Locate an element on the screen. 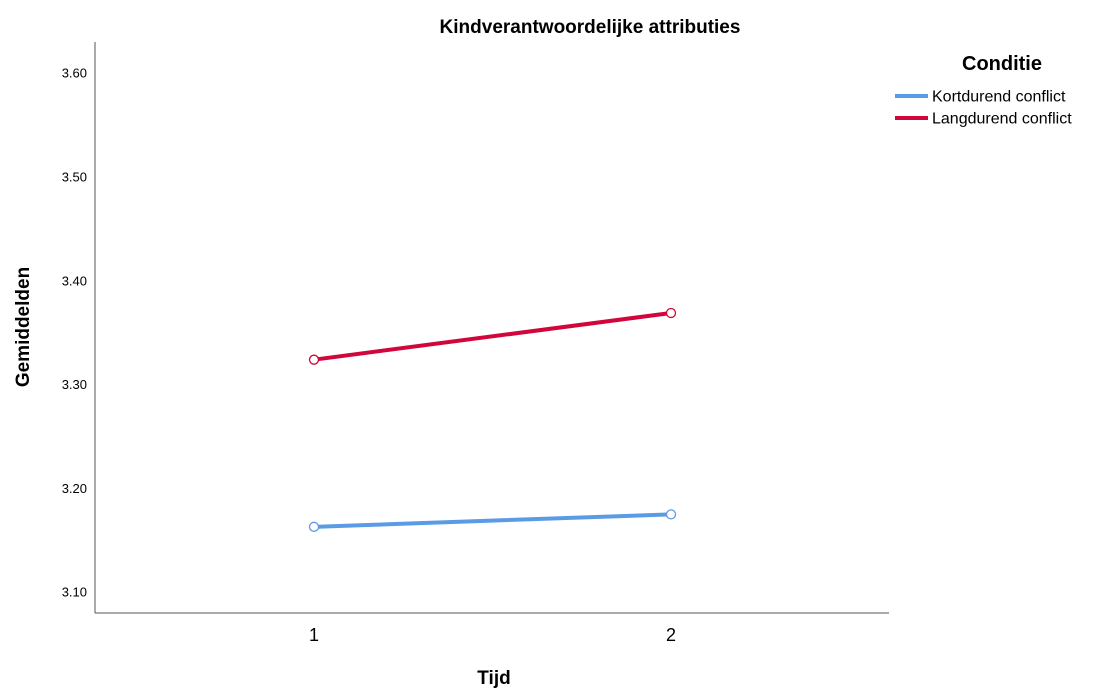 The height and width of the screenshot is (691, 1116). x-tick-label: 1 is located at coordinates (314, 635).